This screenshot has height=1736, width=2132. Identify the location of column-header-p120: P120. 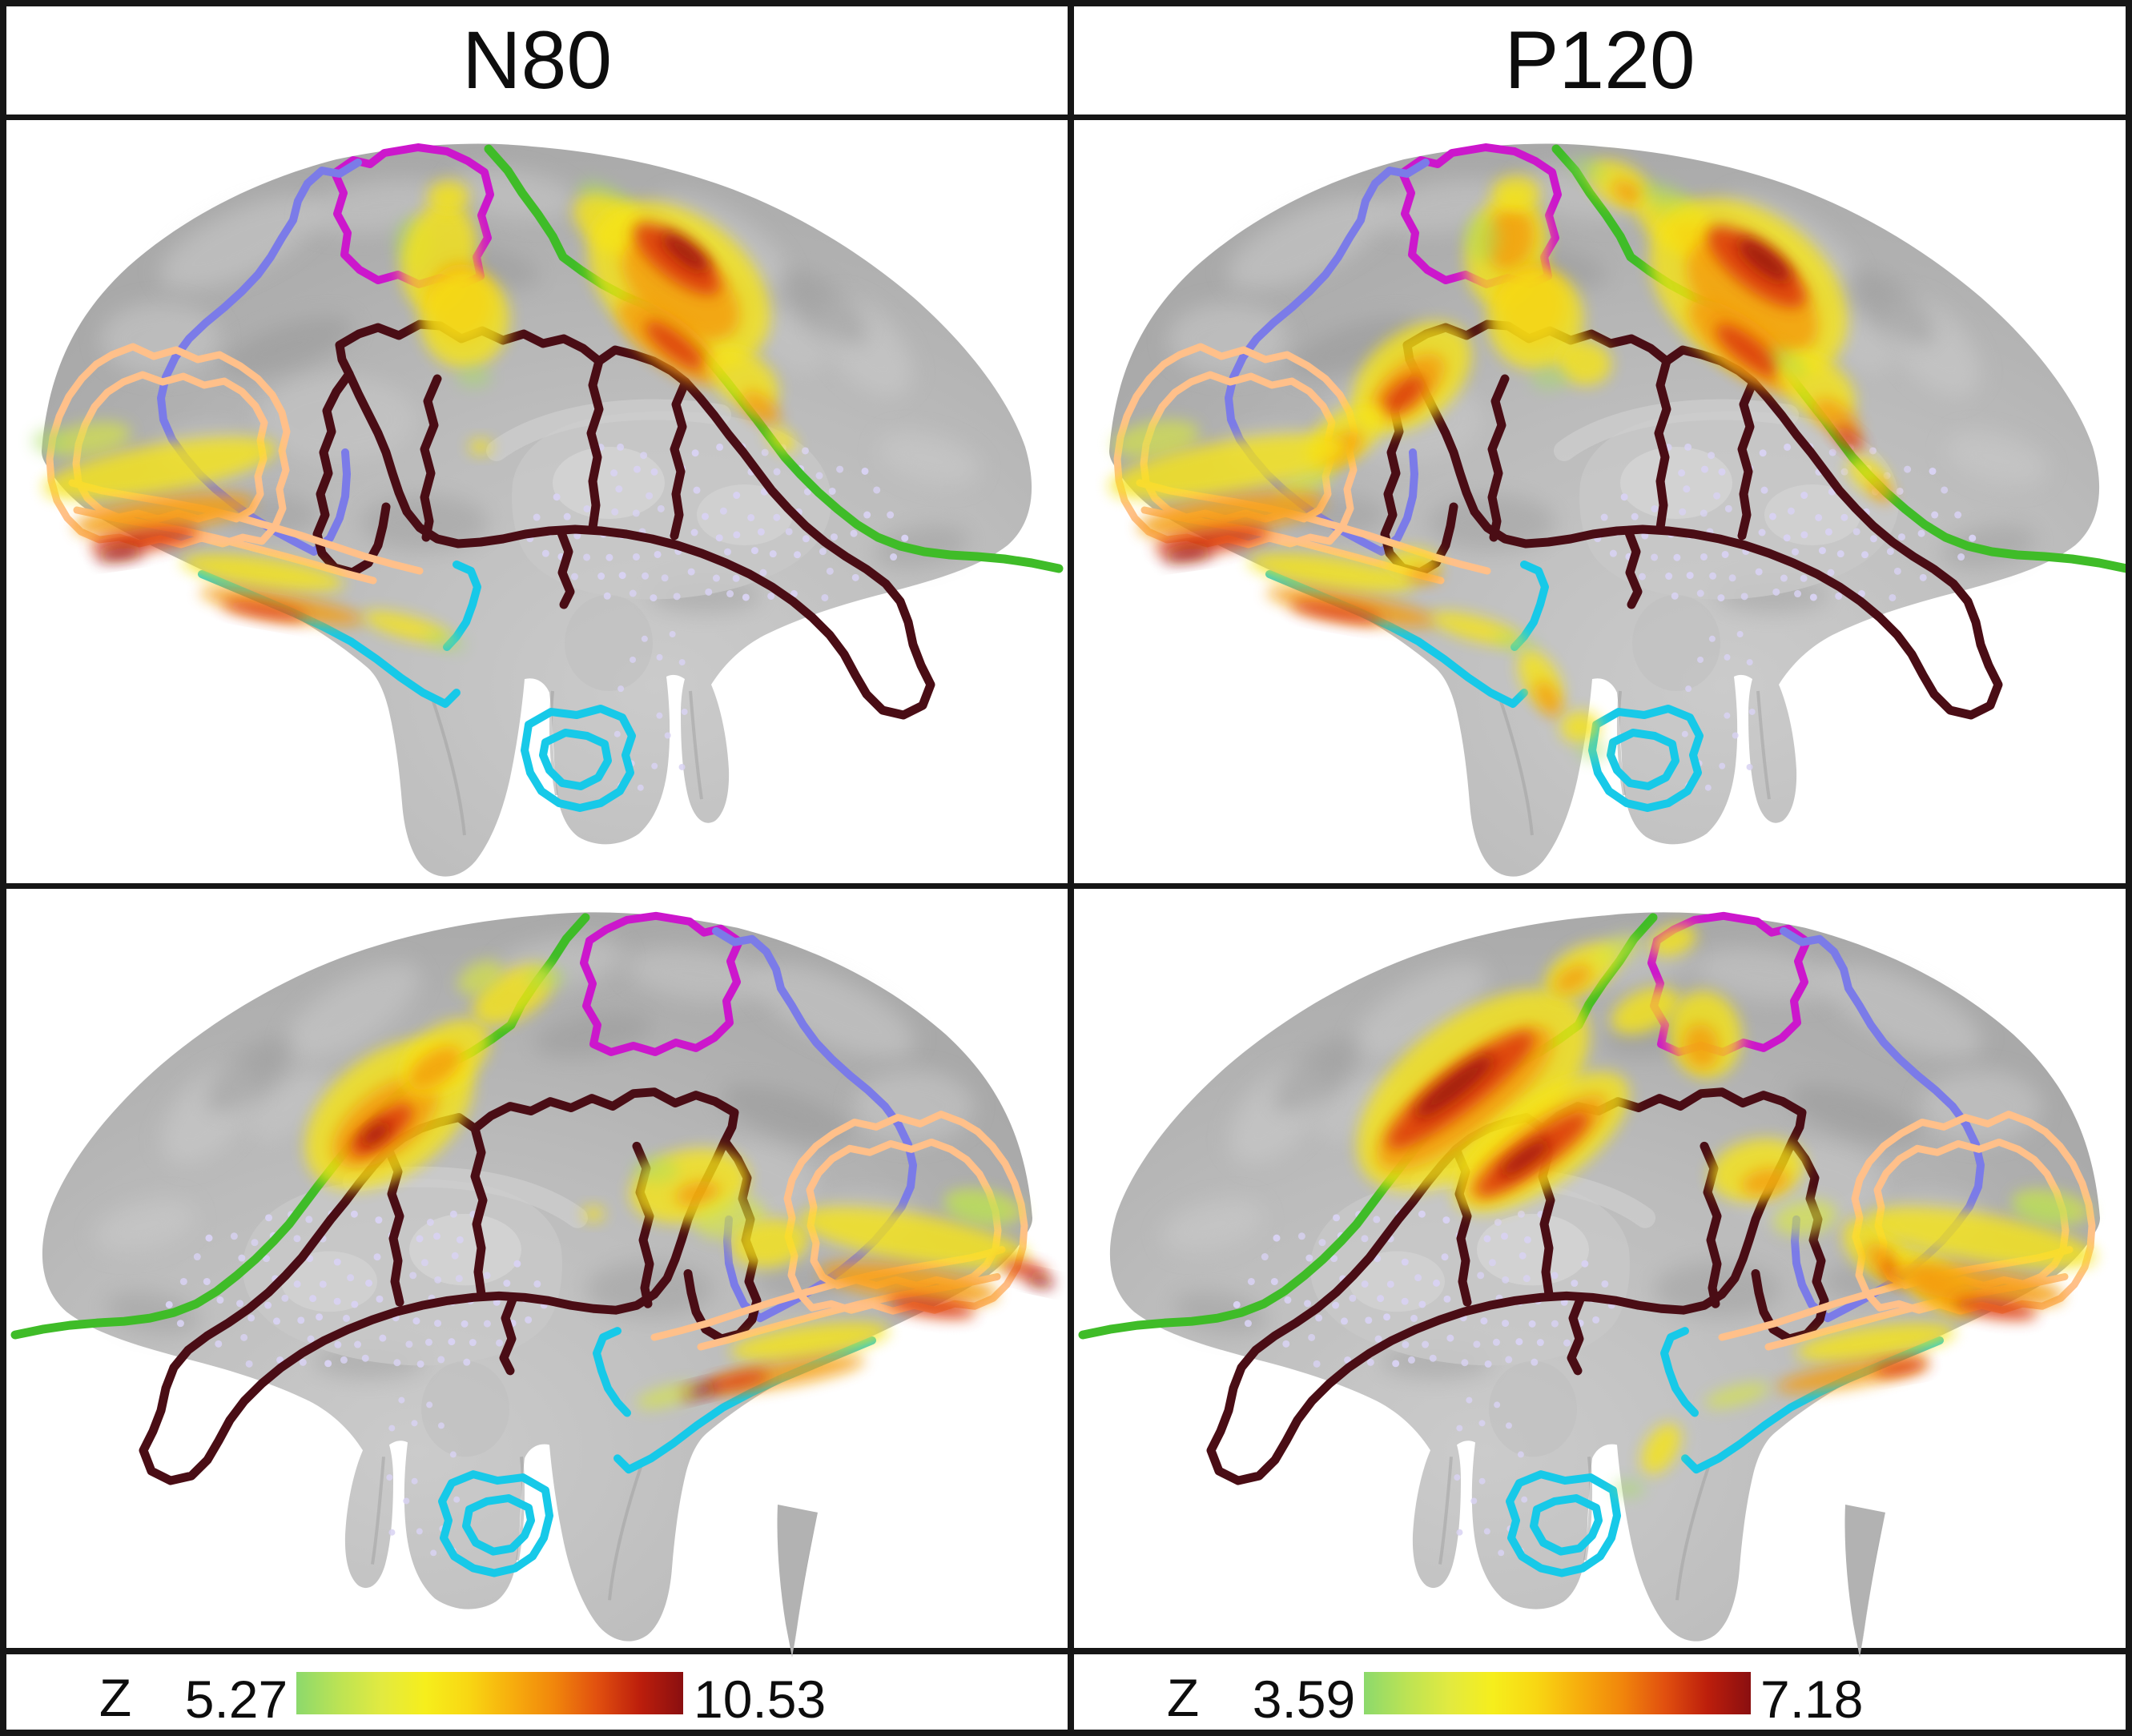
(1600, 60).